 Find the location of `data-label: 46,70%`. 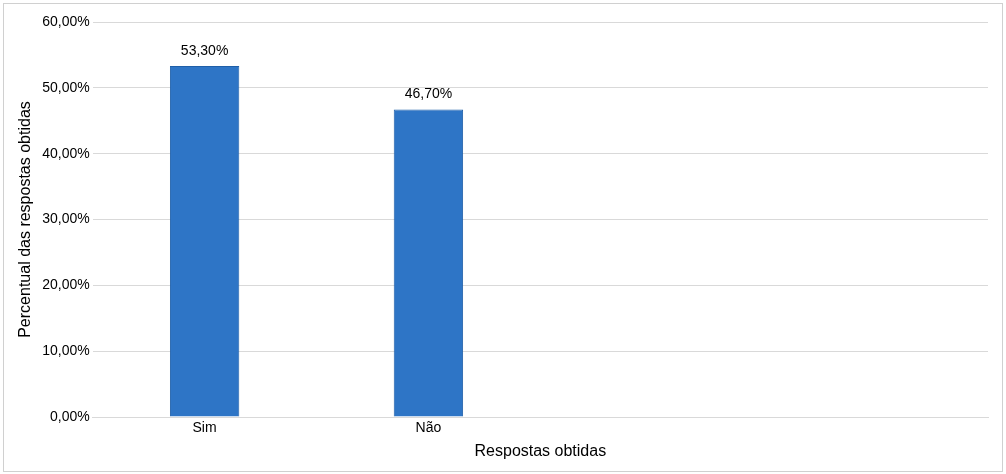

data-label: 46,70% is located at coordinates (428, 93).